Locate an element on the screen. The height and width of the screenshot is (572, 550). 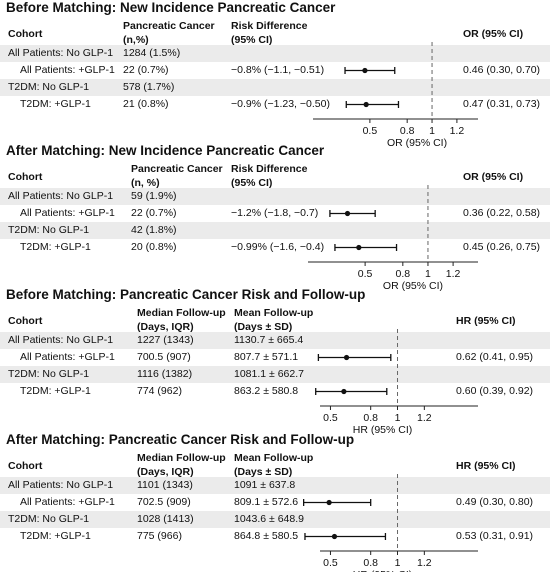
col3-value: 1081.1 ± 662.7 is located at coordinates (269, 374).